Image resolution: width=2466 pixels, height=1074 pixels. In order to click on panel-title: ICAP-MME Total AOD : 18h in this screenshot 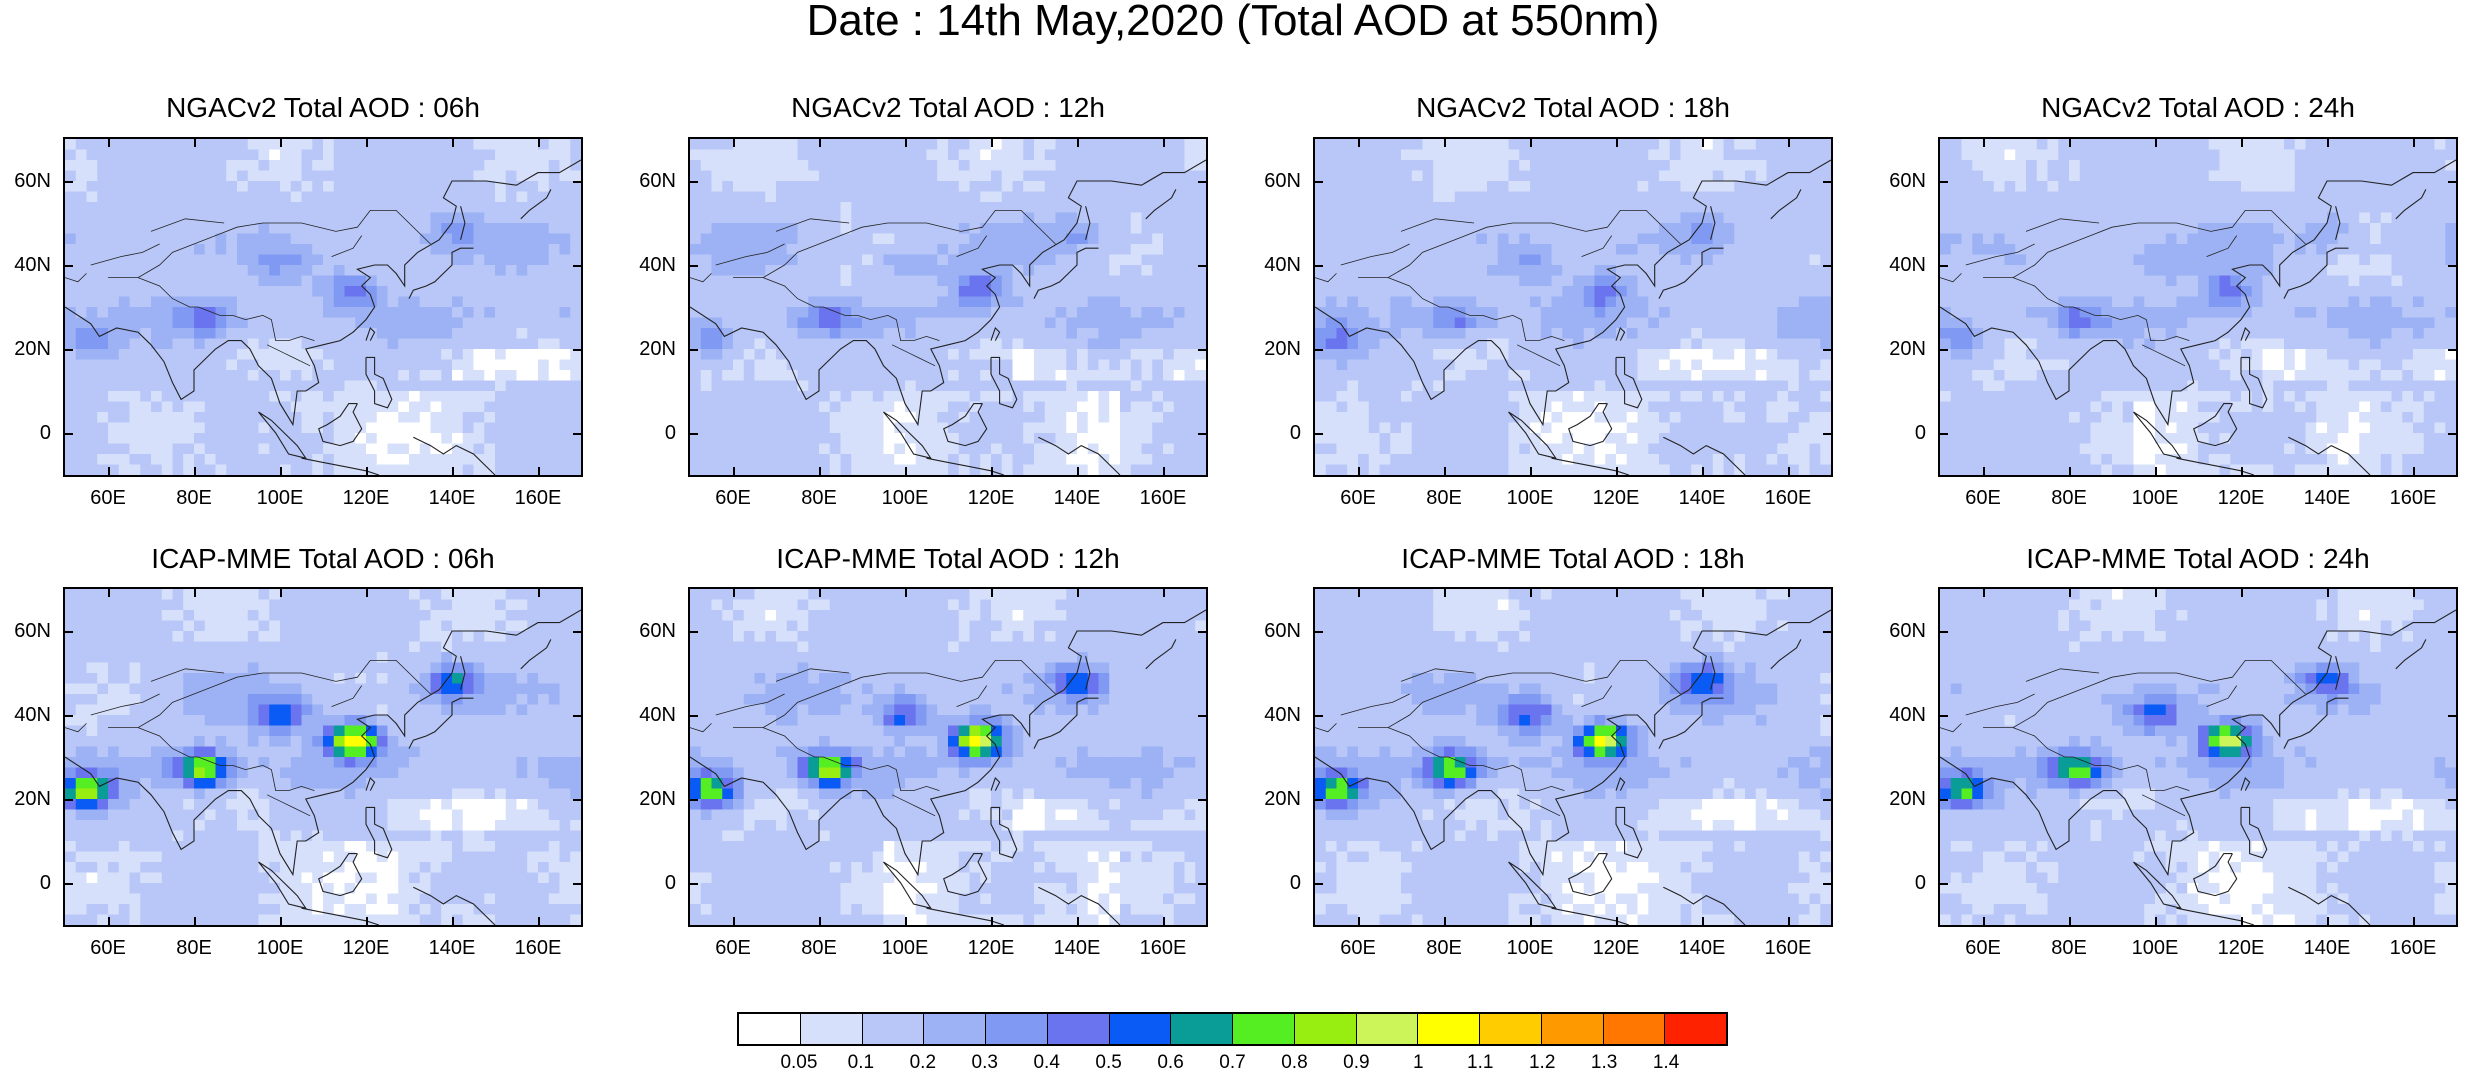, I will do `click(1573, 559)`.